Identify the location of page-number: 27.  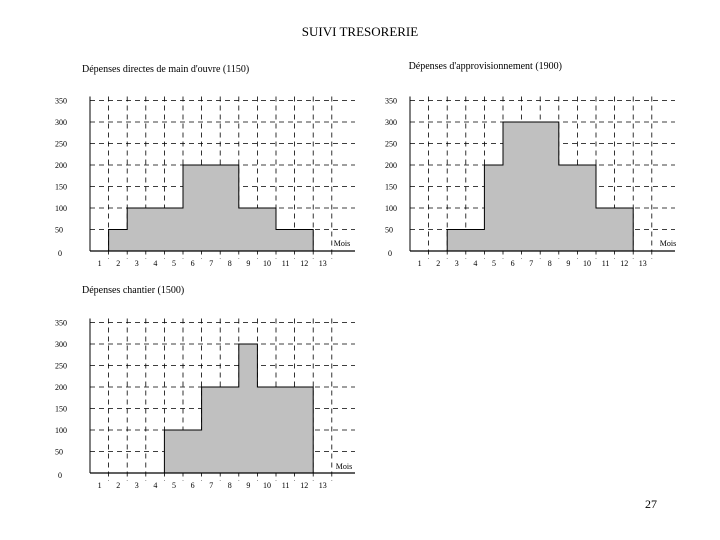
(651, 504).